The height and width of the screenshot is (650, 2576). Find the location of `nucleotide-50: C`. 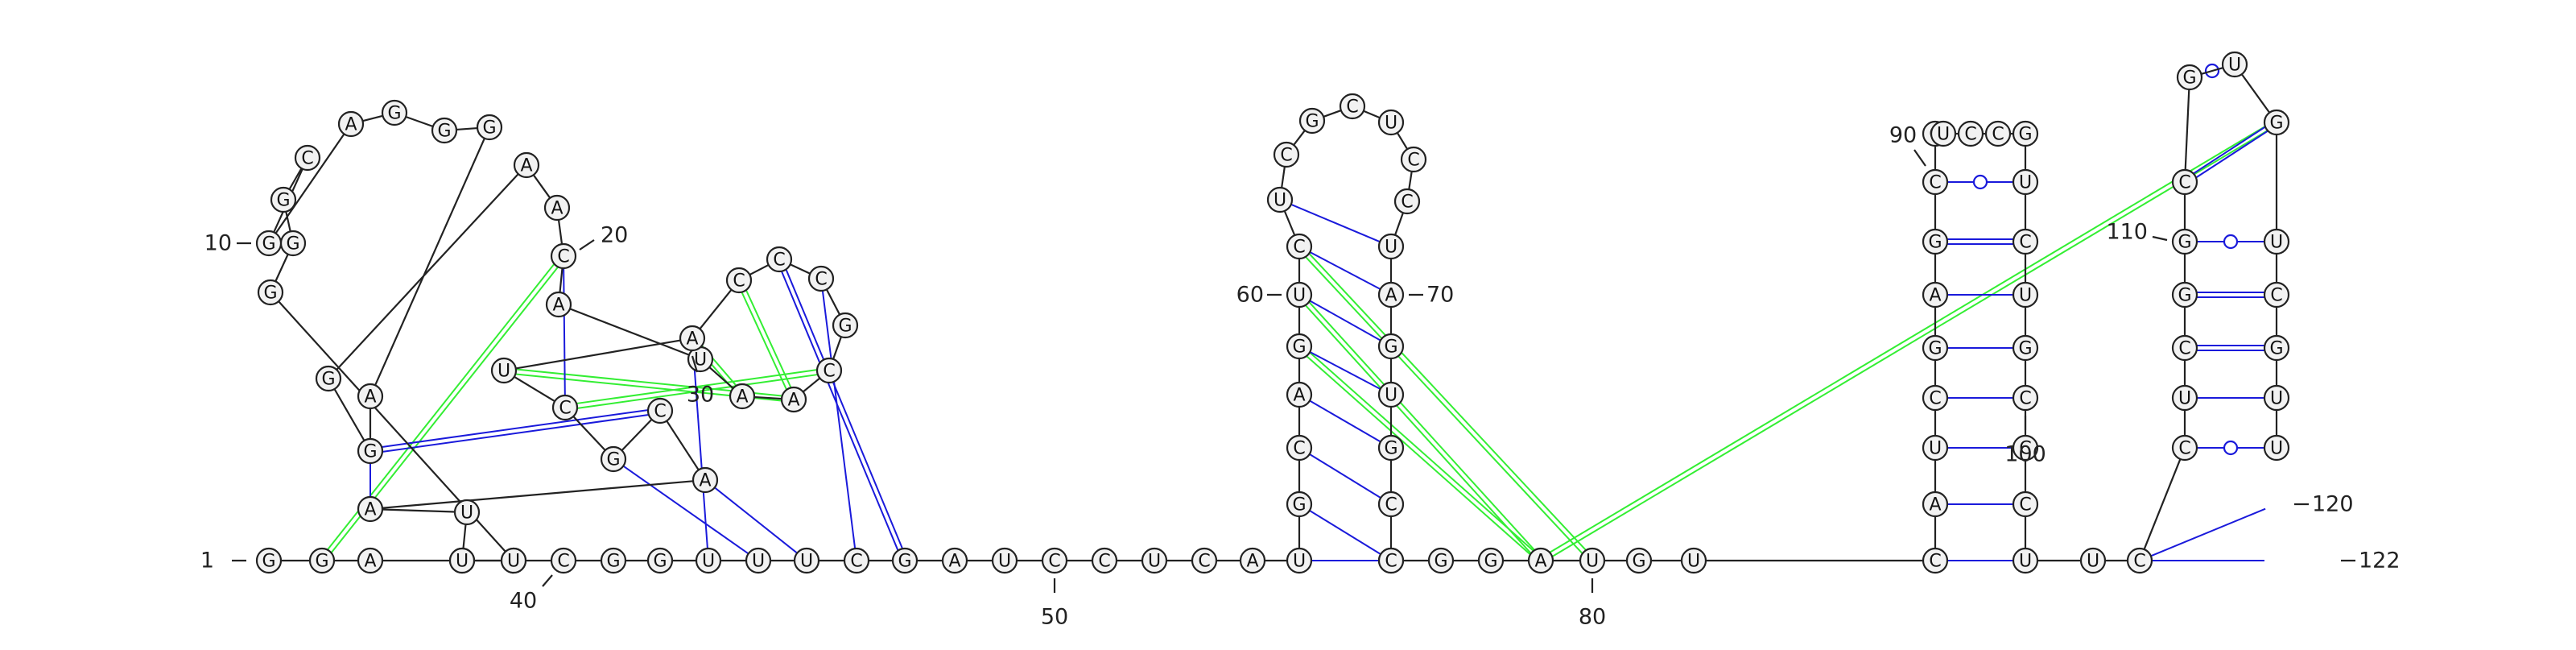

nucleotide-50: C is located at coordinates (1054, 560).